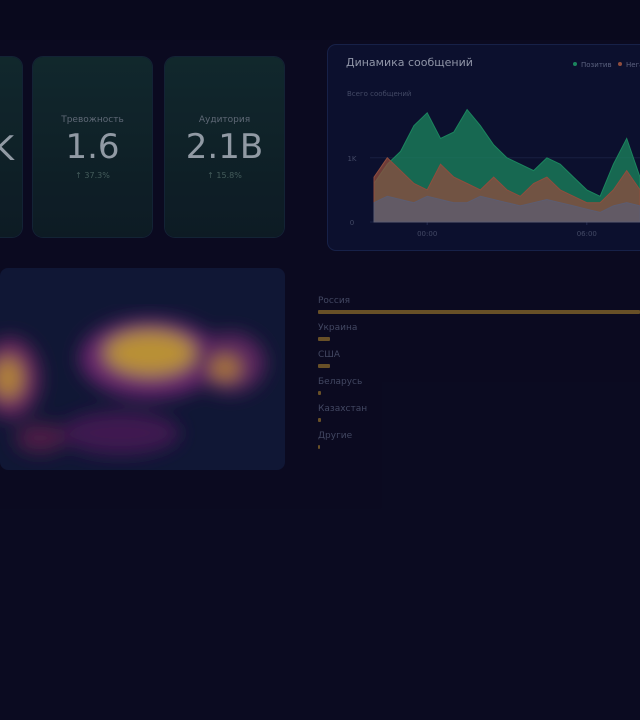 The width and height of the screenshot is (640, 720). What do you see at coordinates (506, 209) in the screenshot?
I see `area` at bounding box center [506, 209].